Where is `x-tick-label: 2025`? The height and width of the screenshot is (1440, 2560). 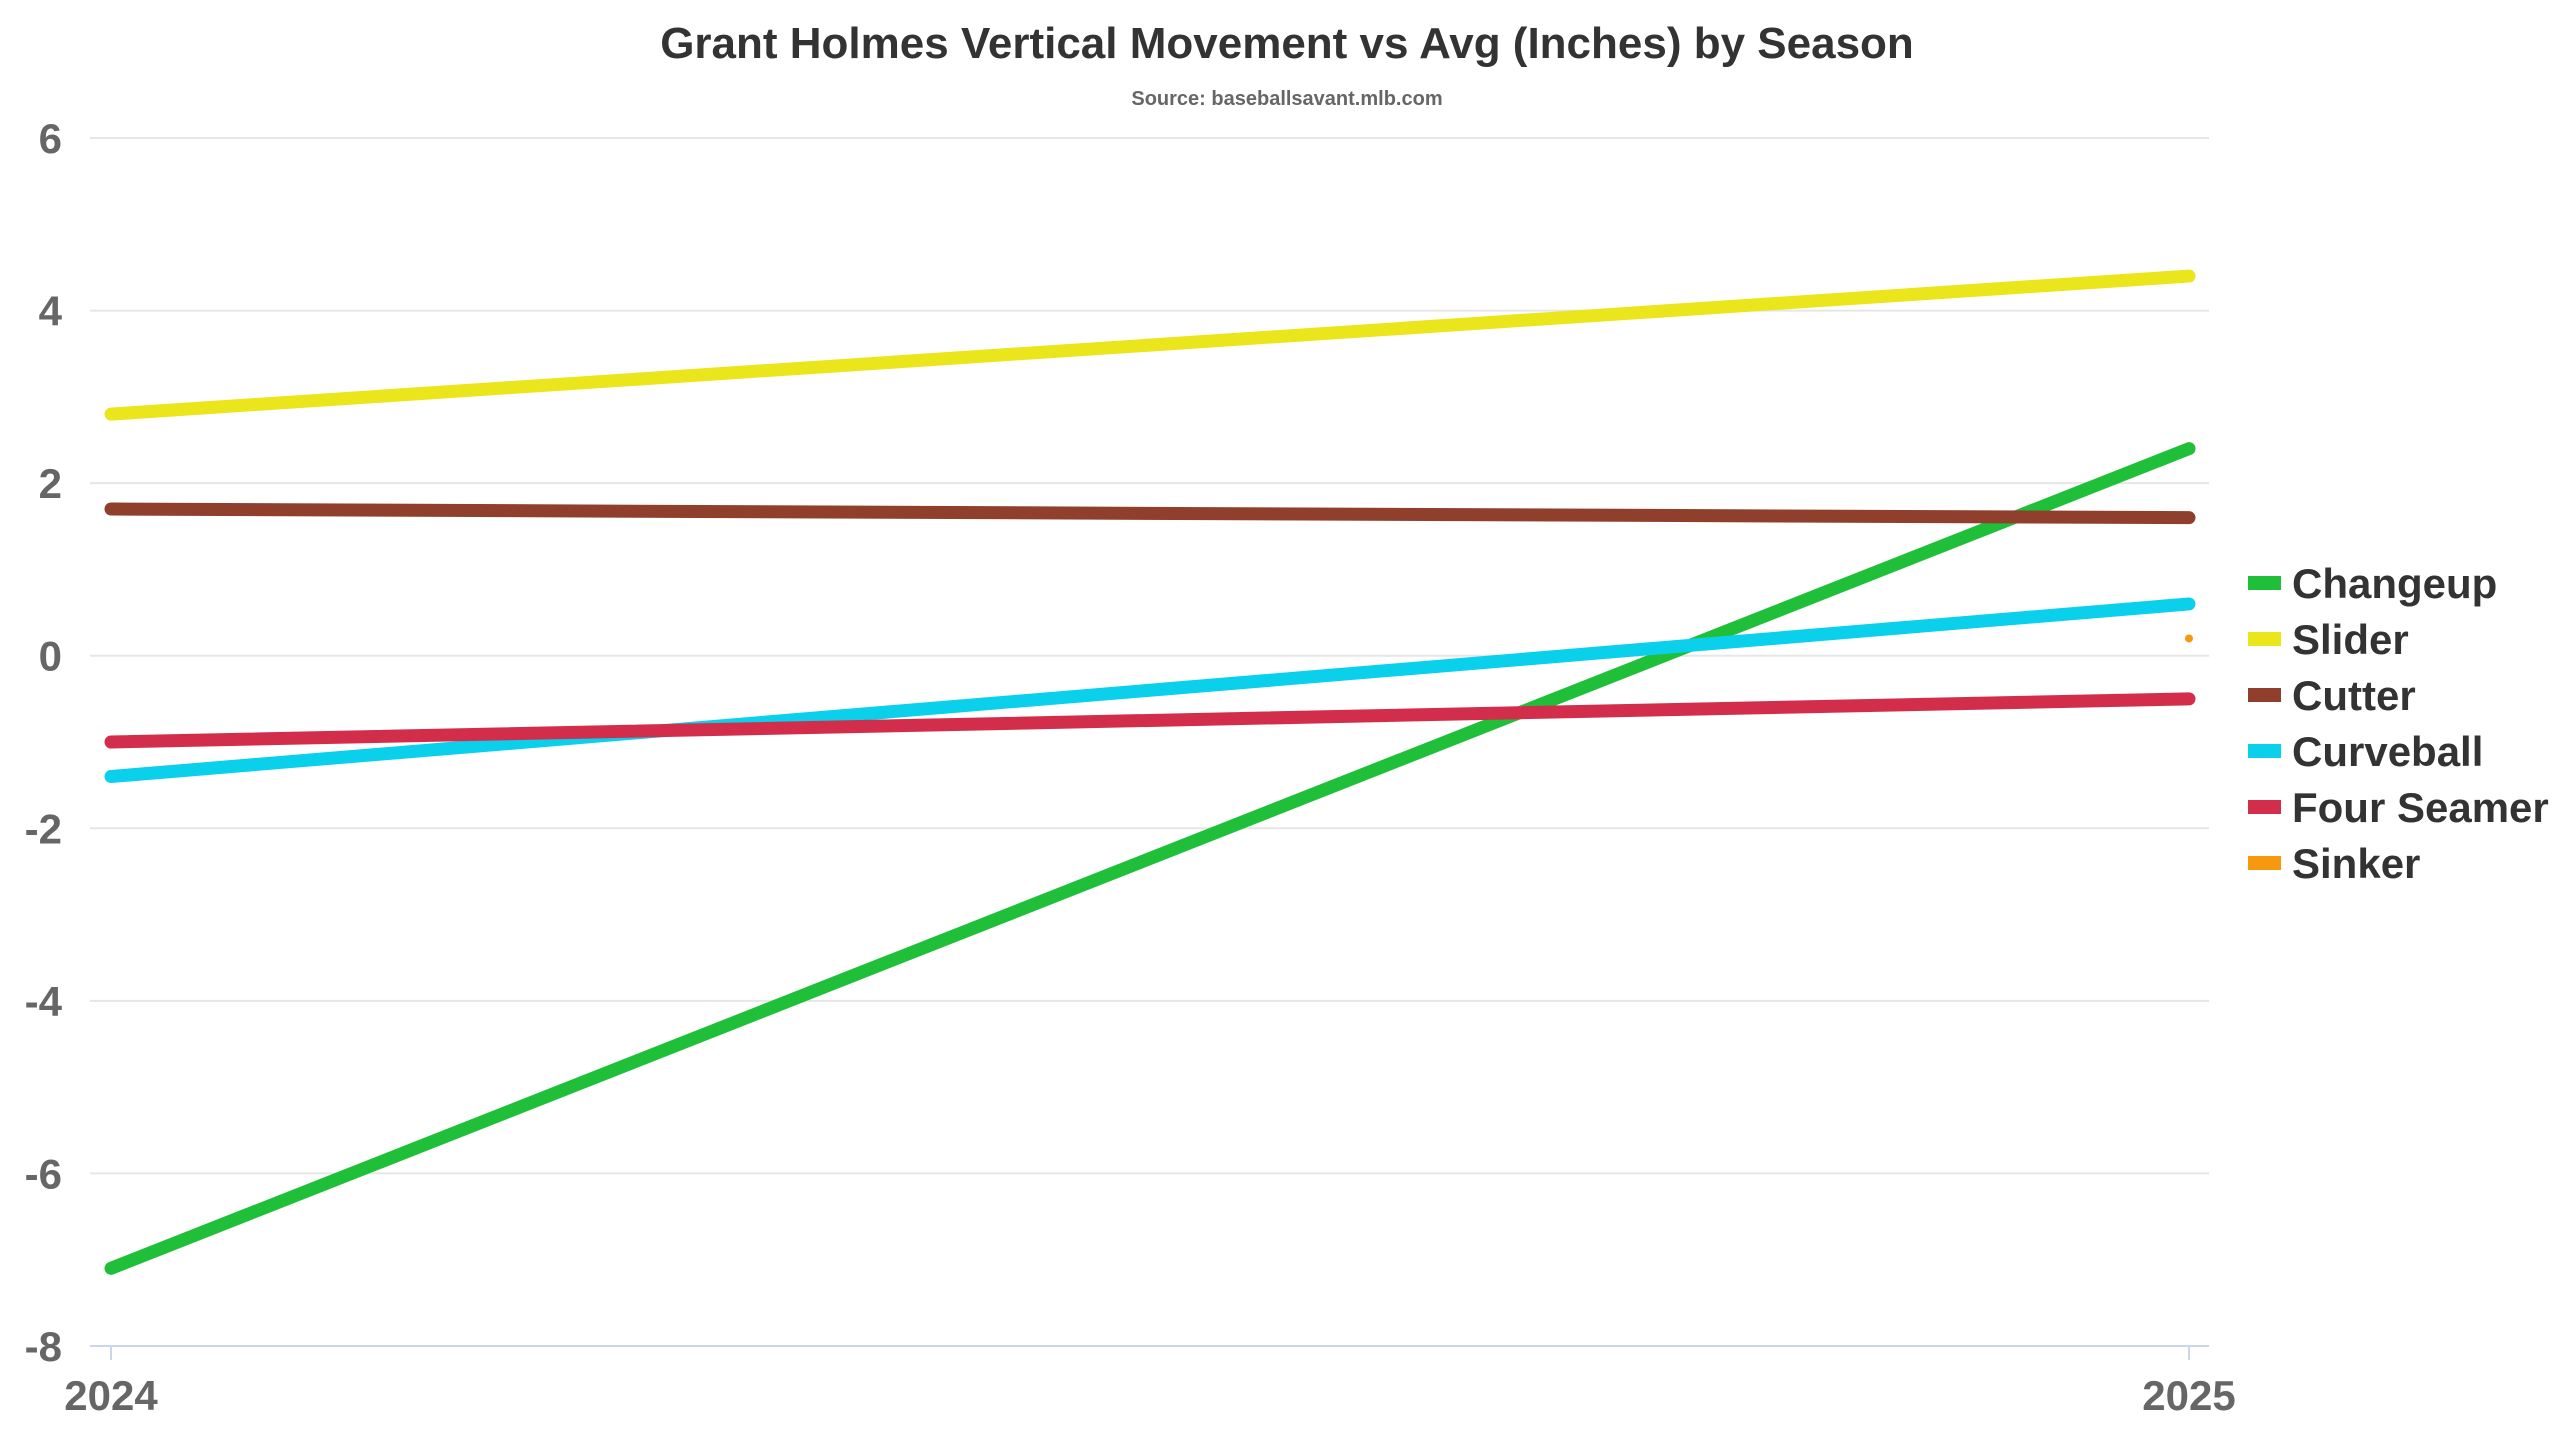
x-tick-label: 2025 is located at coordinates (2188, 1395).